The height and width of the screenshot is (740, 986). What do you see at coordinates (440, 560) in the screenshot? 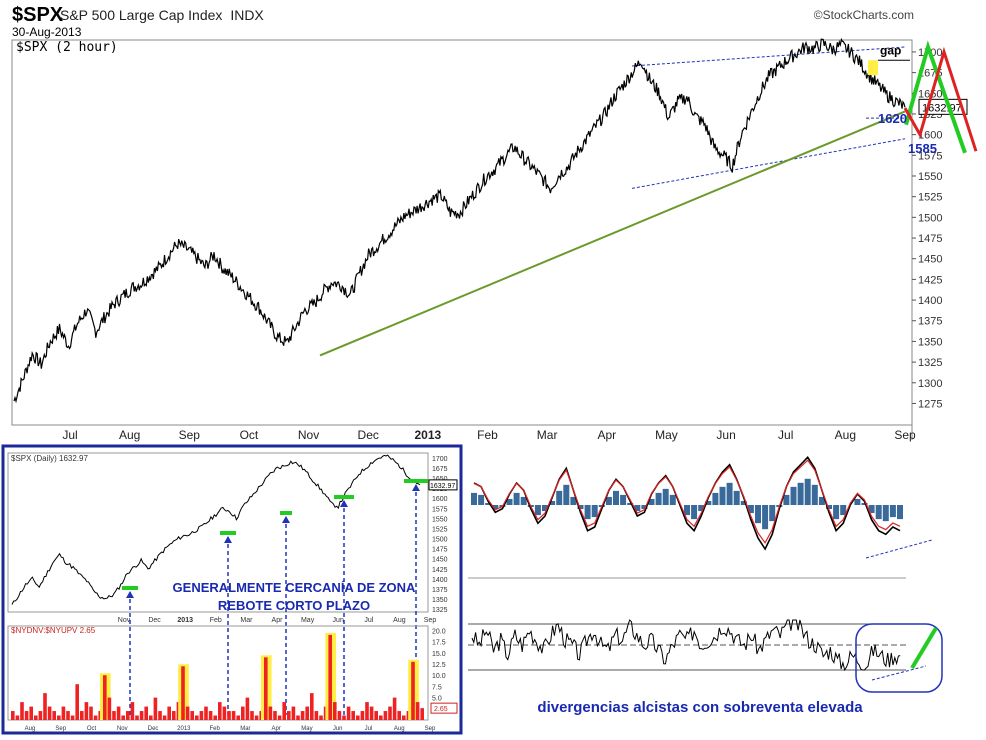
I see `inset-y-tick-label: 1450` at bounding box center [440, 560].